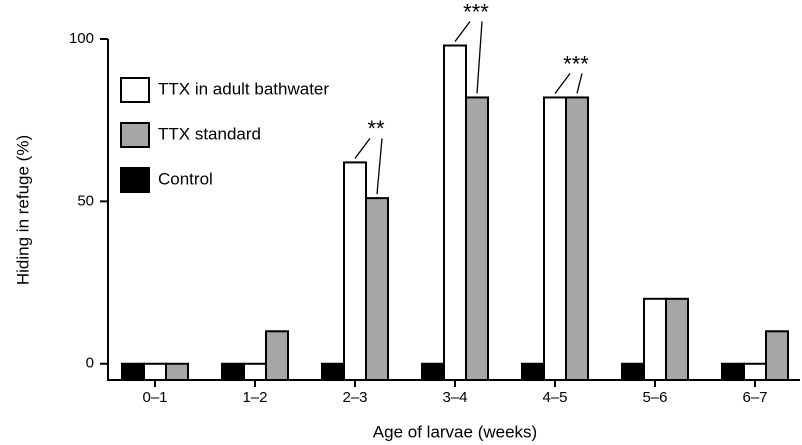  What do you see at coordinates (654, 397) in the screenshot?
I see `x-tick-label: 5–6` at bounding box center [654, 397].